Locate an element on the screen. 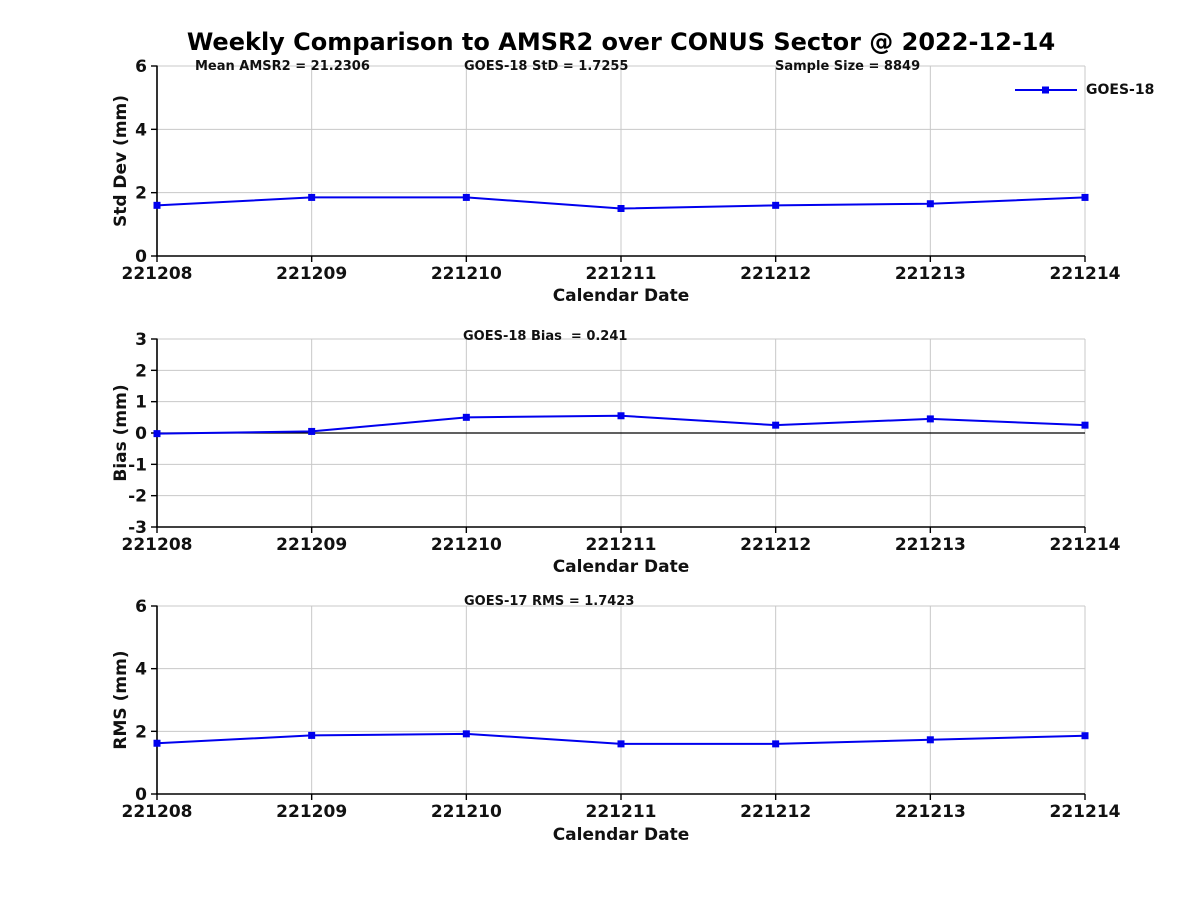 Image resolution: width=1200 pixels, height=900 pixels. y-tick-label: 1 is located at coordinates (141, 403).